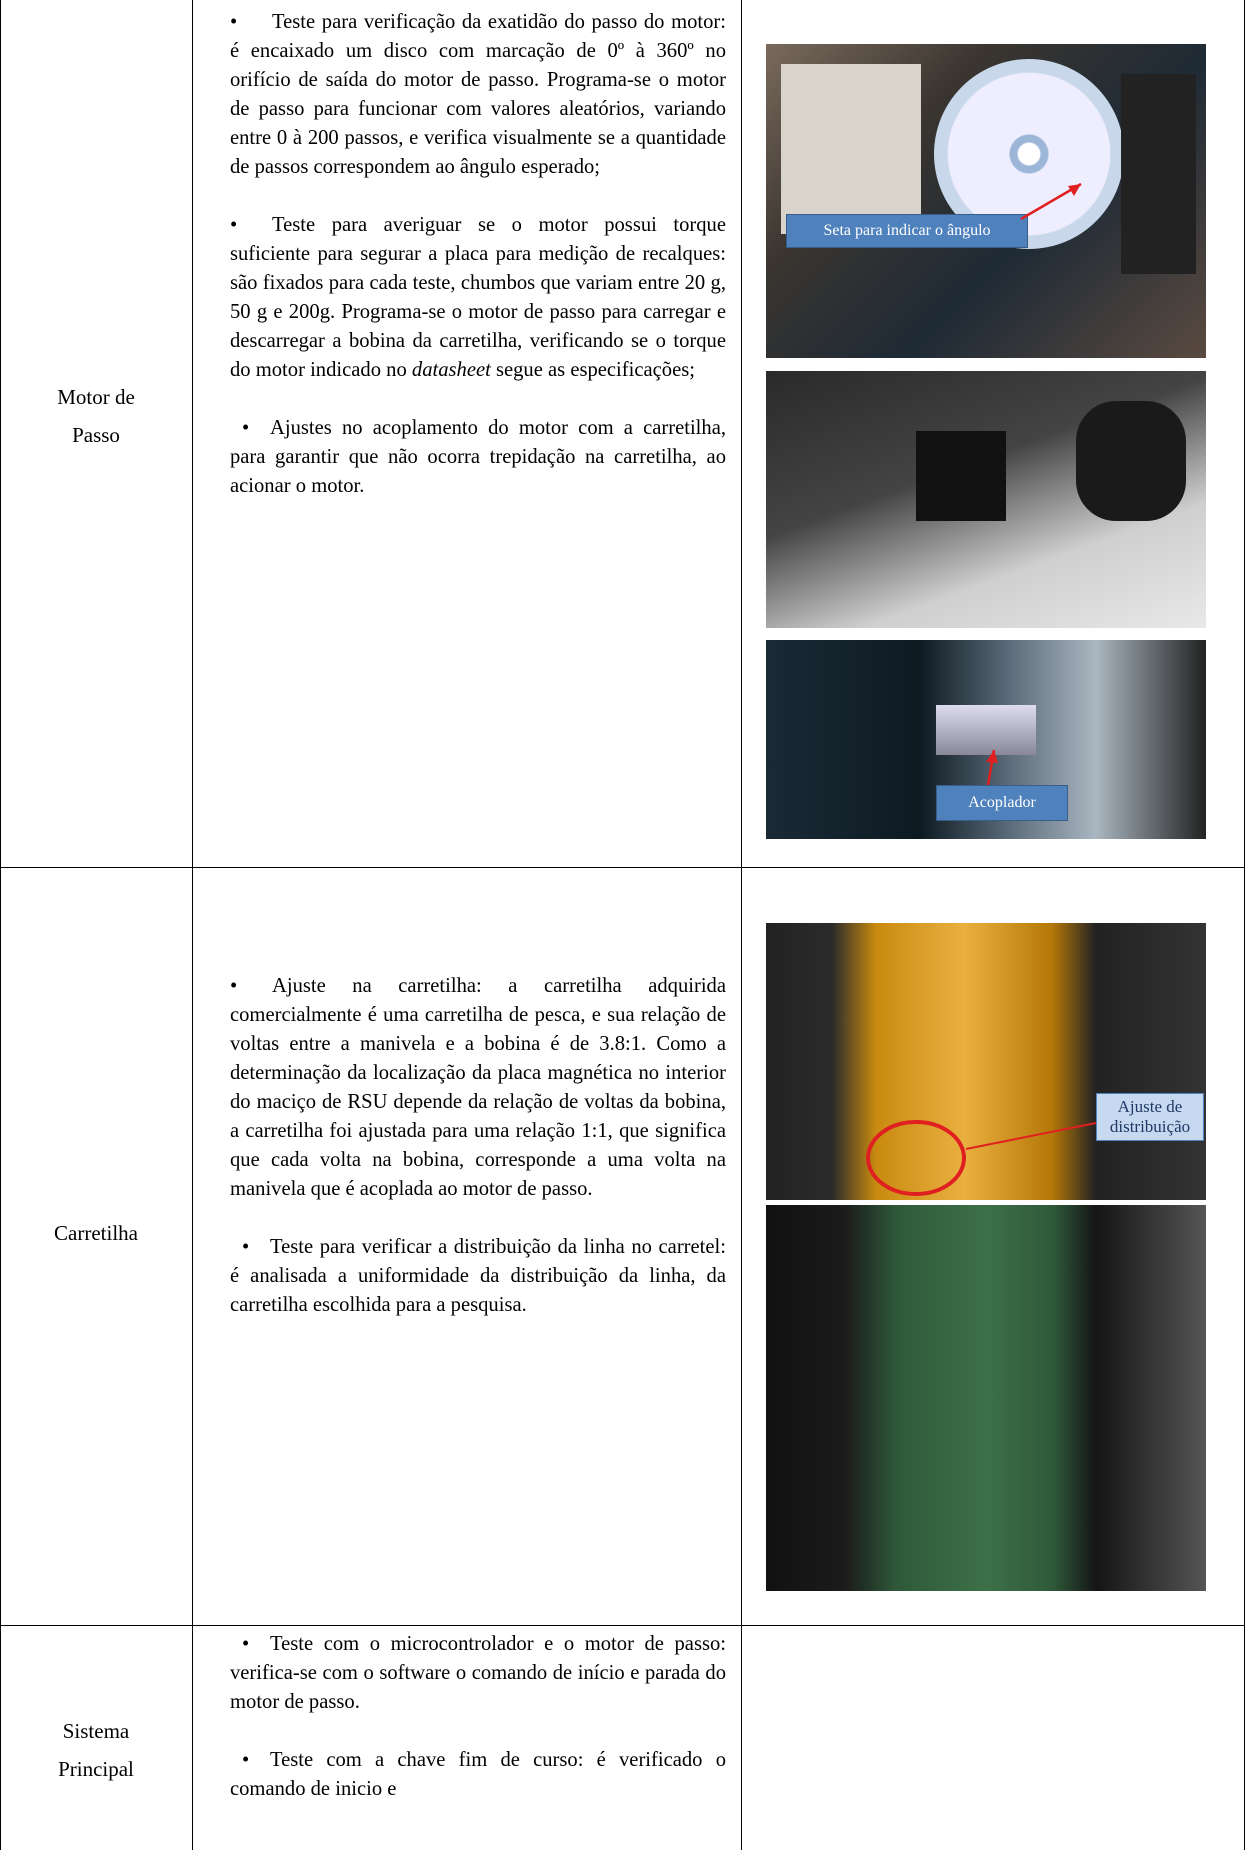 Image resolution: width=1245 pixels, height=1850 pixels. What do you see at coordinates (96, 1731) in the screenshot?
I see `label-line: Sistema` at bounding box center [96, 1731].